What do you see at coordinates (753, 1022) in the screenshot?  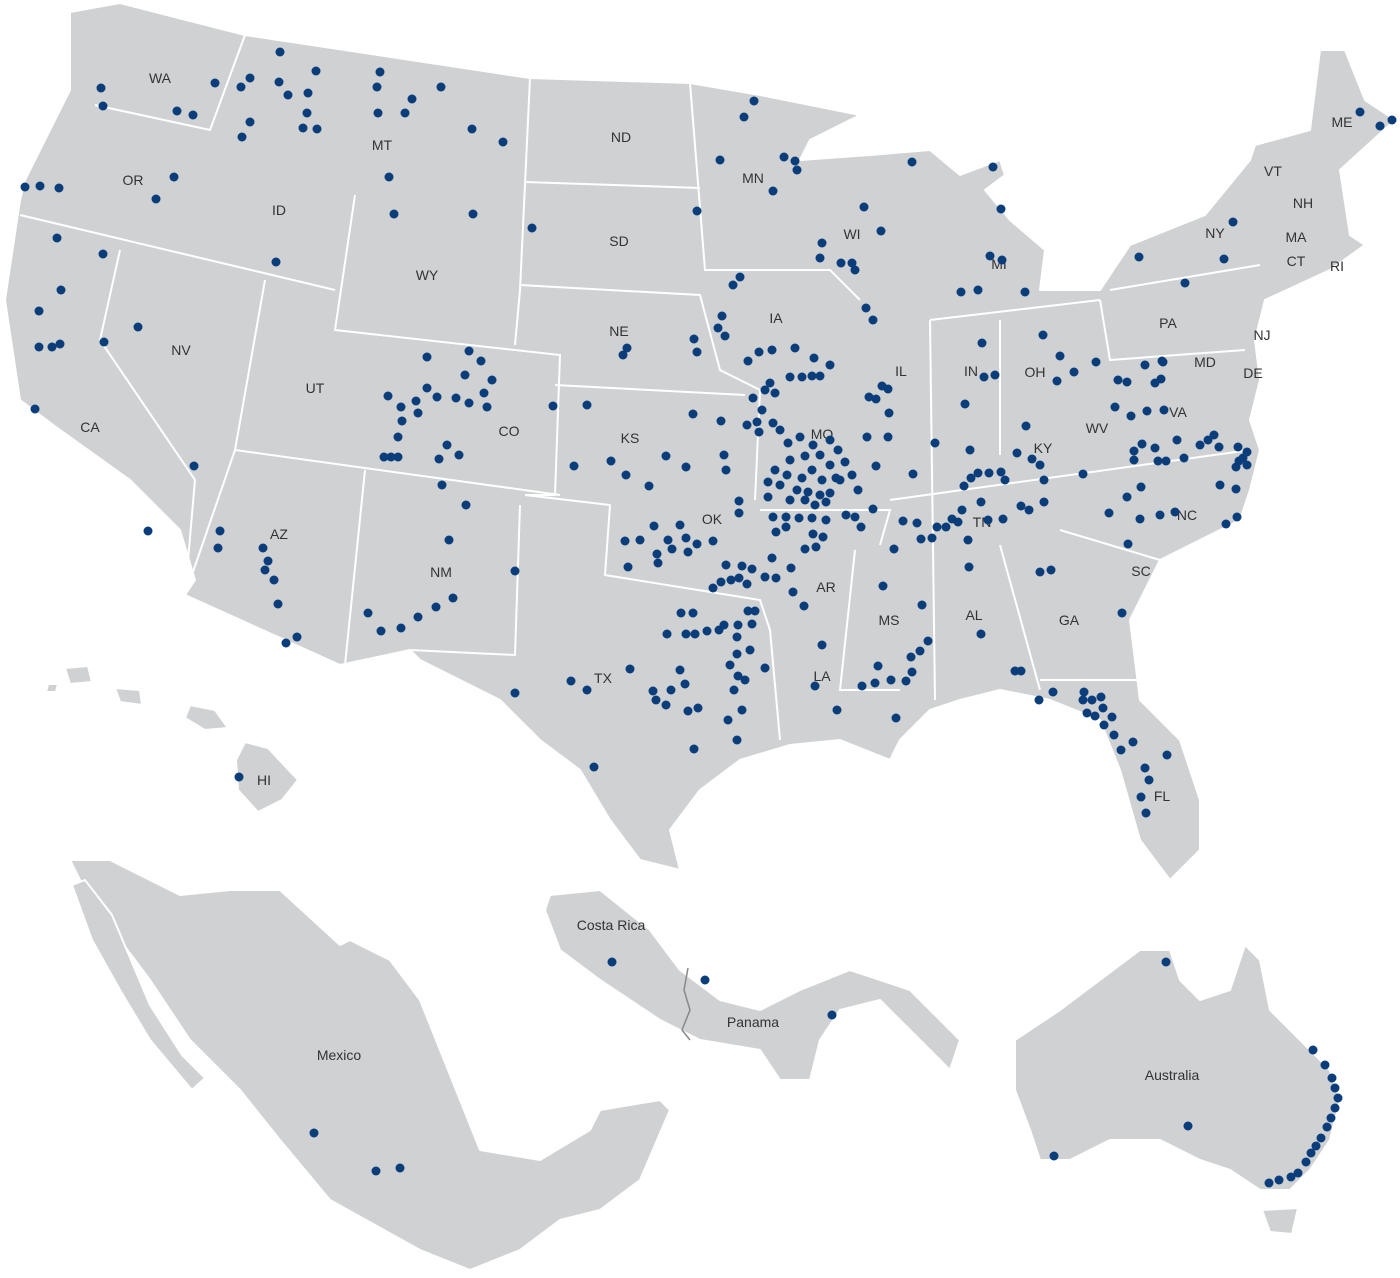 I see `country-label-panama: Panama` at bounding box center [753, 1022].